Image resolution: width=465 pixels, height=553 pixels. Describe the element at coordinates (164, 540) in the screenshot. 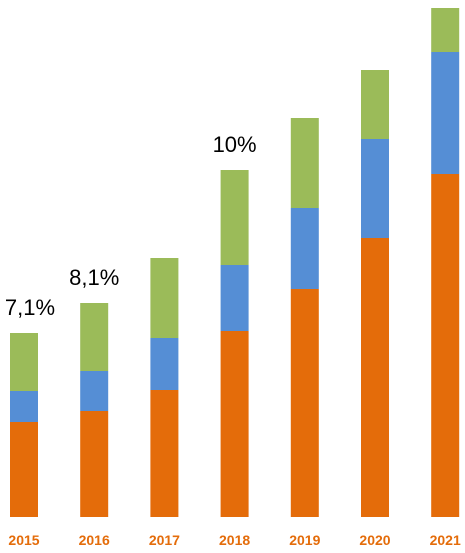

I see `x-tick-label-2017: 2017` at that location.